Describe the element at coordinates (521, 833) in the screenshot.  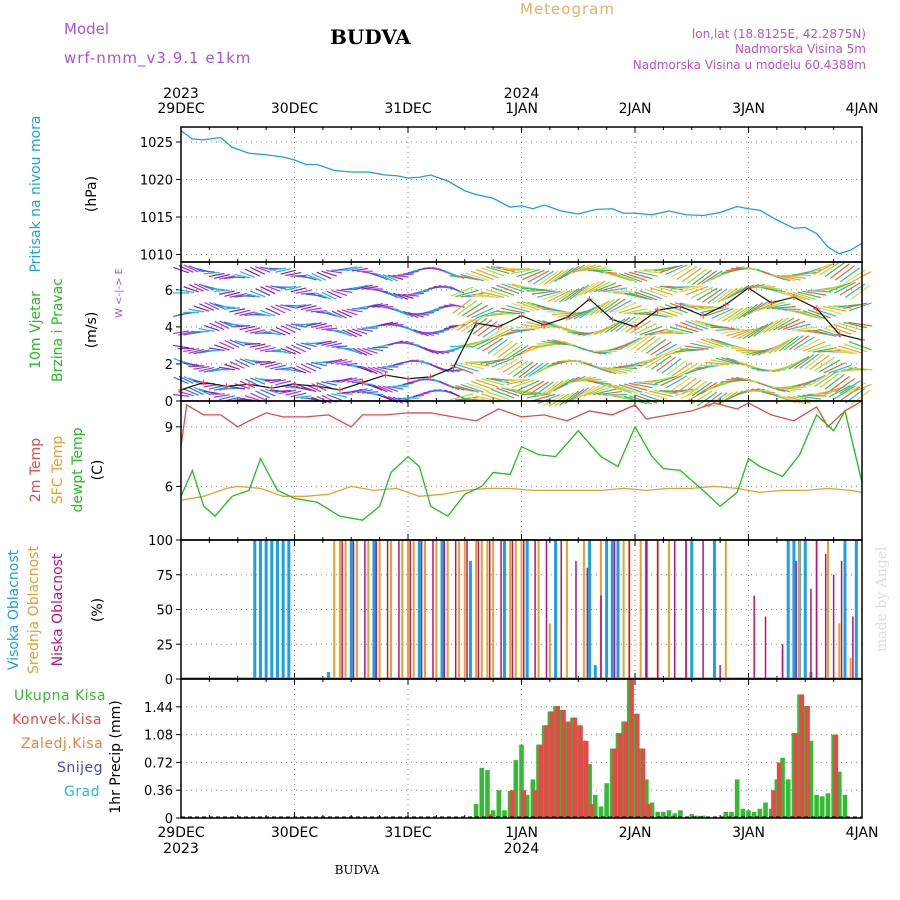
I see `bottom-date-label: 1JAN` at that location.